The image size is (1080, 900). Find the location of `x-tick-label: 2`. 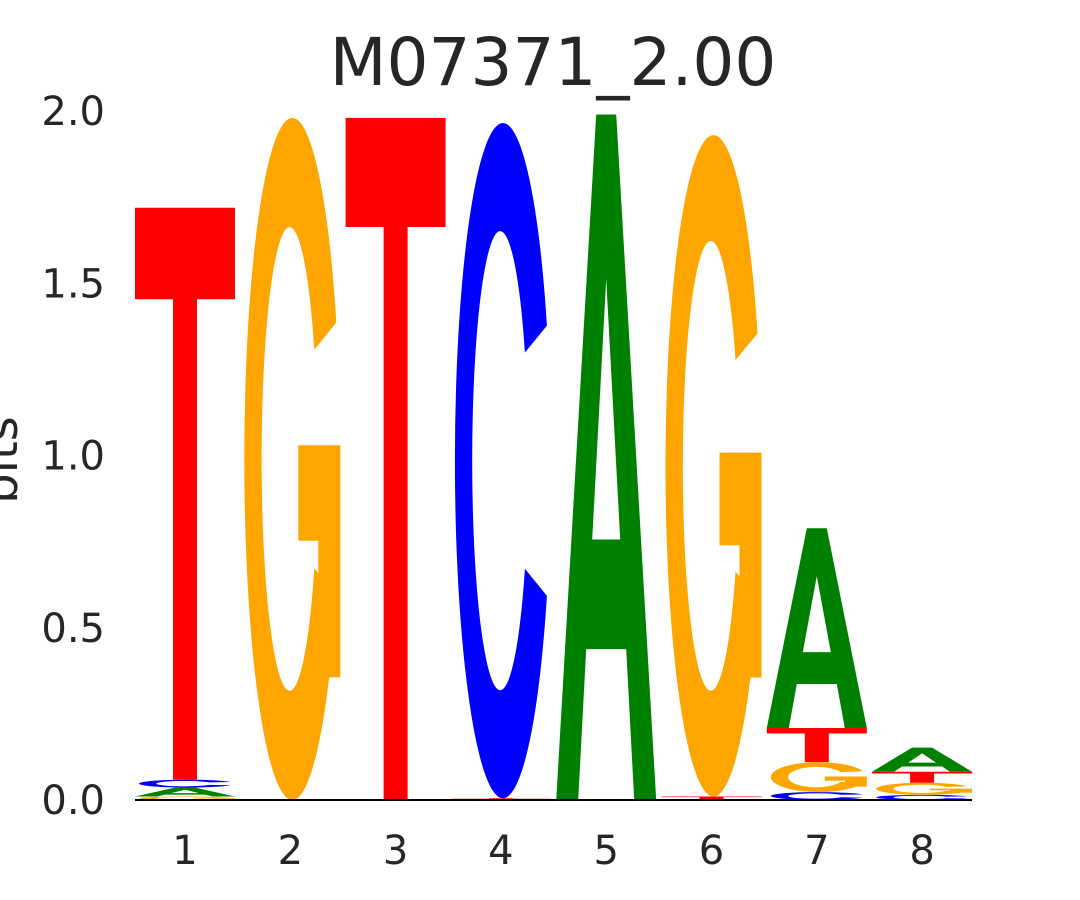

x-tick-label: 2 is located at coordinates (290, 851).